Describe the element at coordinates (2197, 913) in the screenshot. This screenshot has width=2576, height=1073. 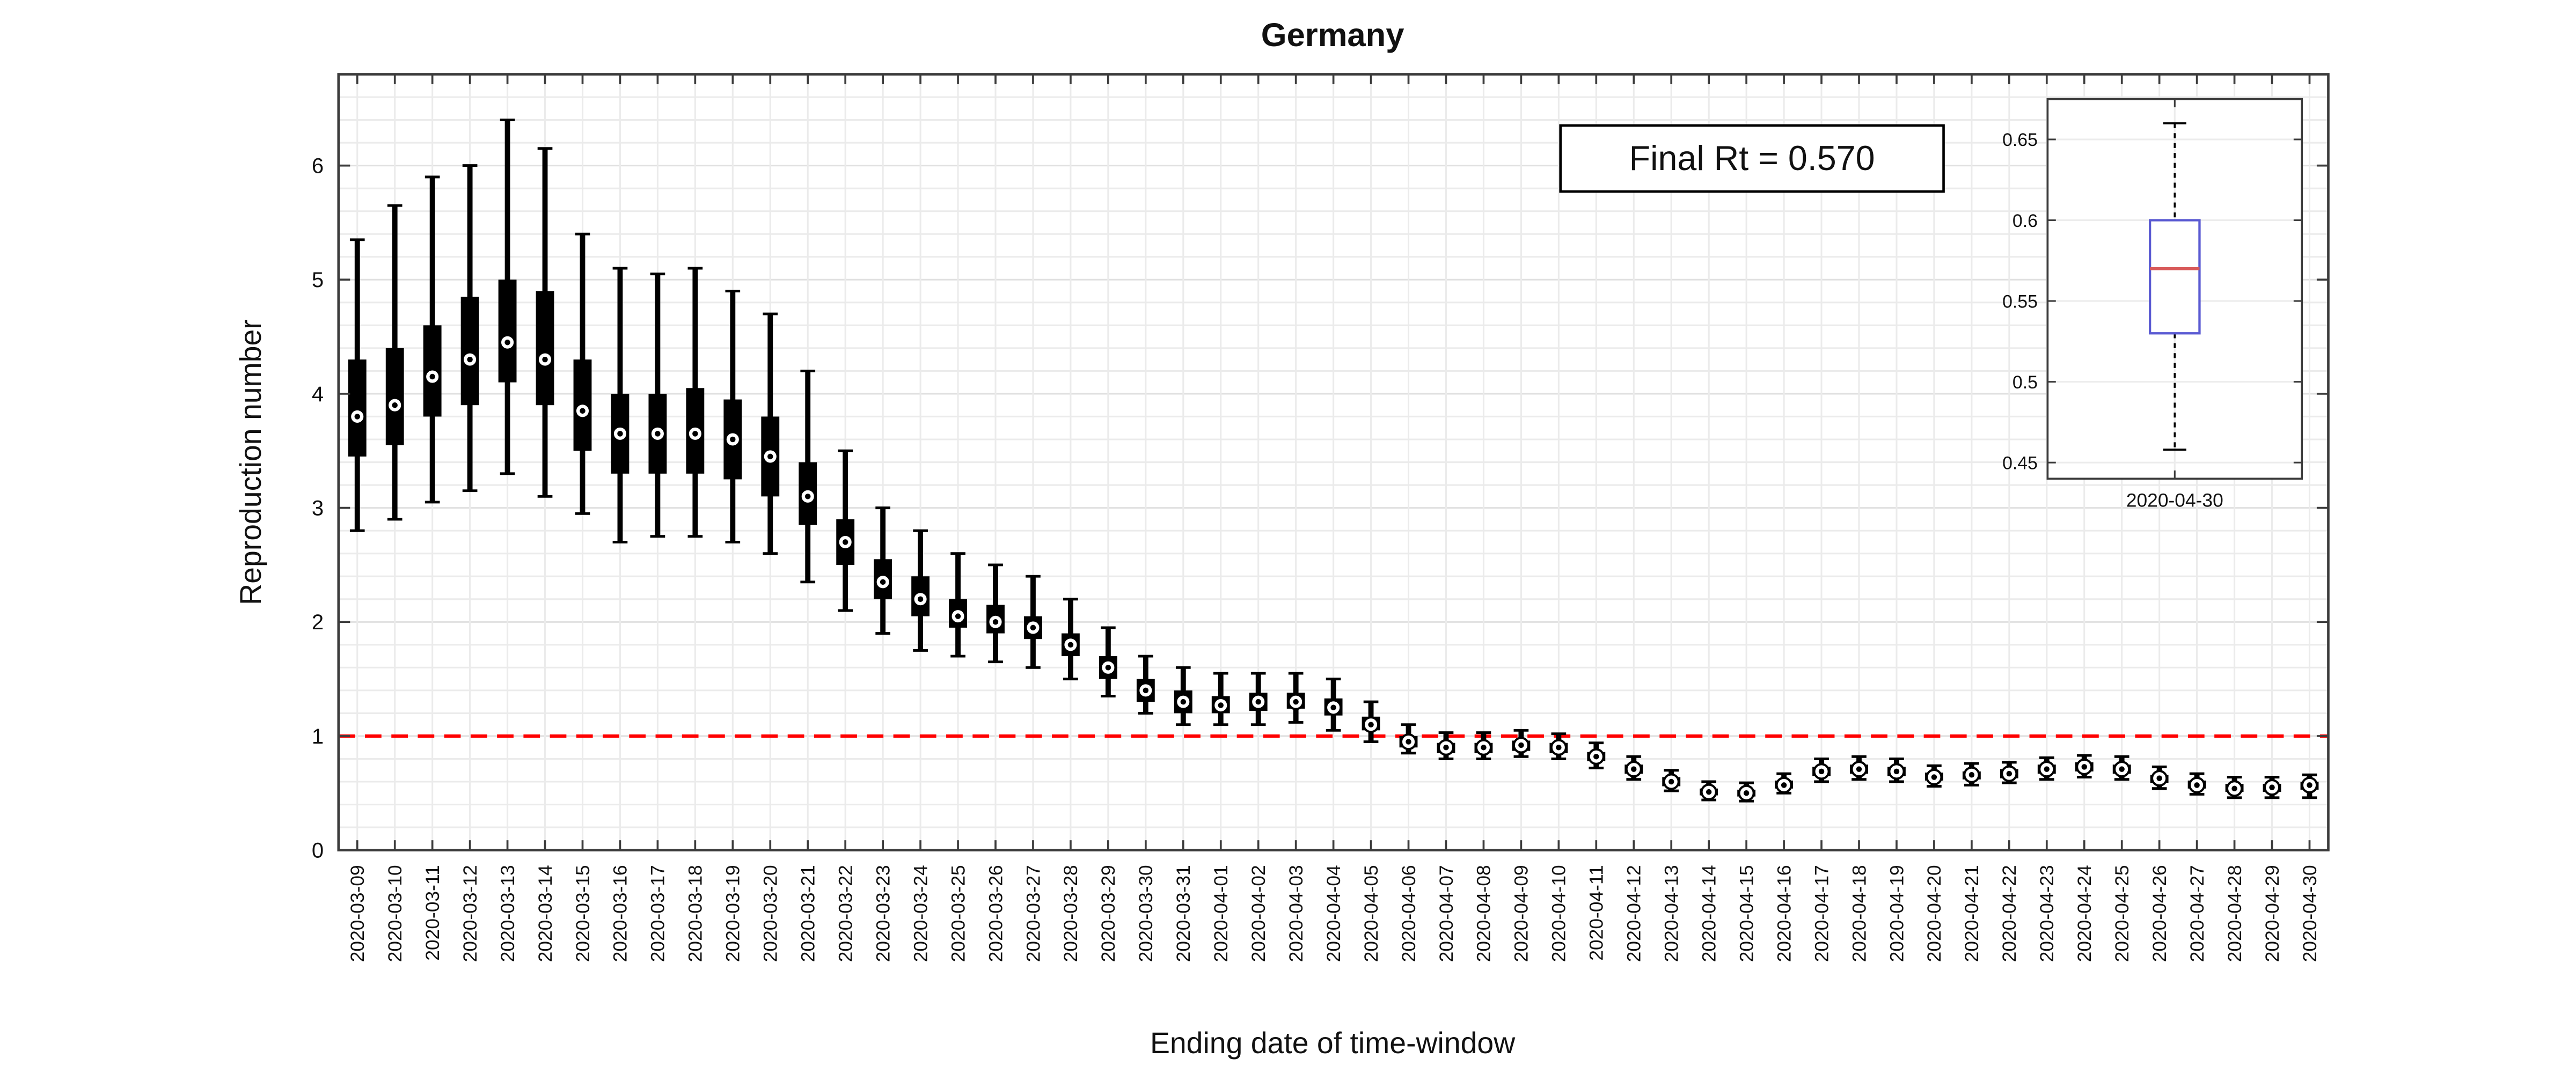
I see `x-tick-label: 2020-04-27` at that location.